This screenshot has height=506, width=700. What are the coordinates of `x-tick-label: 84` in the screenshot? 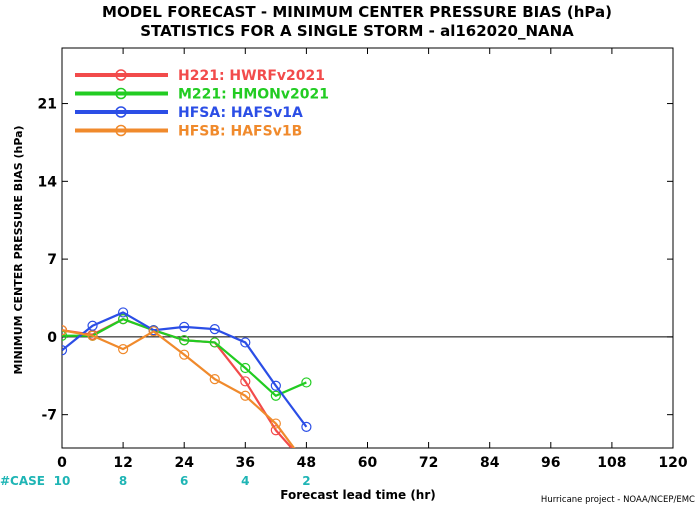 It's located at (490, 463).